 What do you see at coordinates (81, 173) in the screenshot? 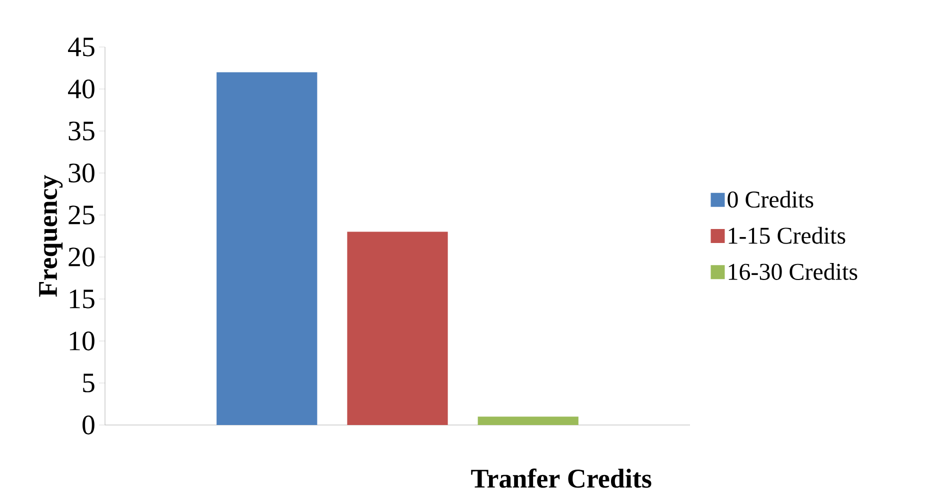
I see `y-tick-label: 30` at bounding box center [81, 173].